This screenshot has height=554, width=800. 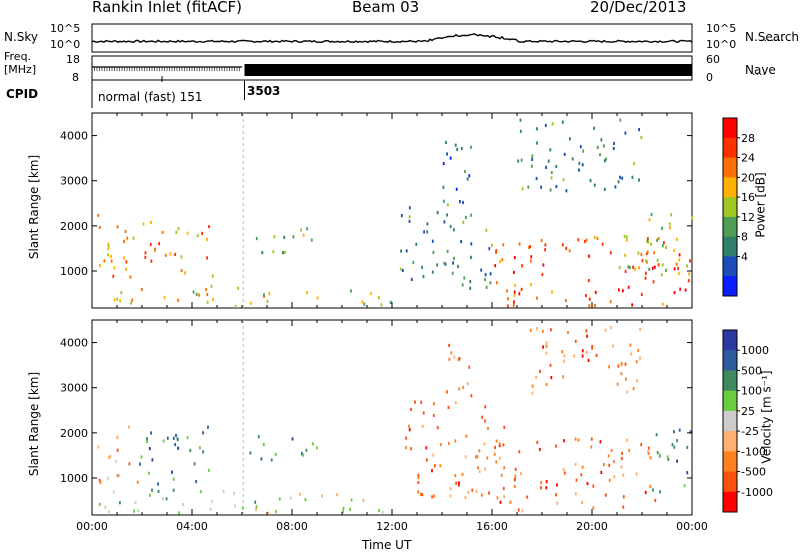 What do you see at coordinates (730, 401) in the screenshot?
I see `velocity-colorbar-segment` at bounding box center [730, 401].